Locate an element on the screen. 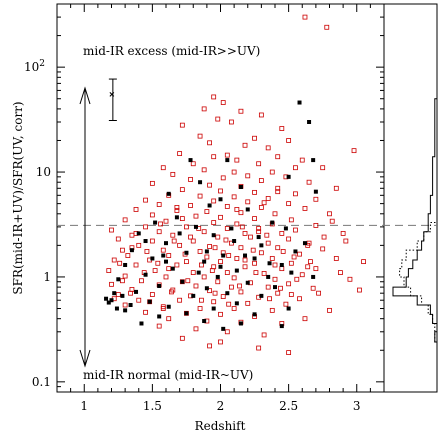 This screenshot has width=443, height=436. x-tick-labels: 1 1.5 2 2.5 3 is located at coordinates (220, 406).